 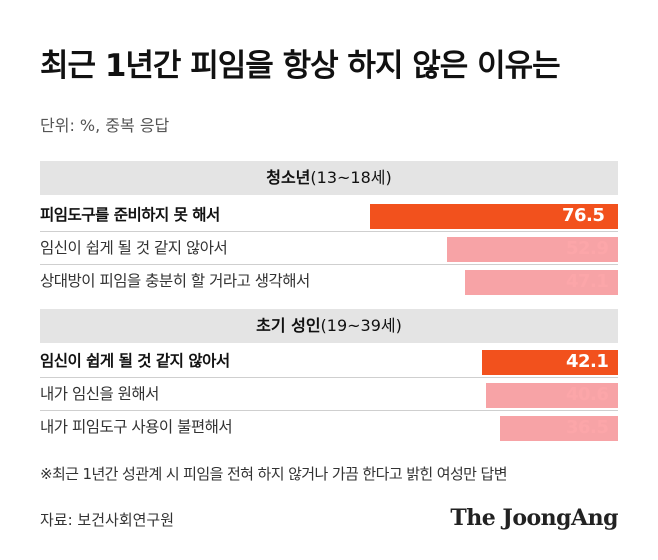 What do you see at coordinates (175, 281) in the screenshot?
I see `bar-label: 상대방이 피임을 충분히 할 거라고 생각해서` at bounding box center [175, 281].